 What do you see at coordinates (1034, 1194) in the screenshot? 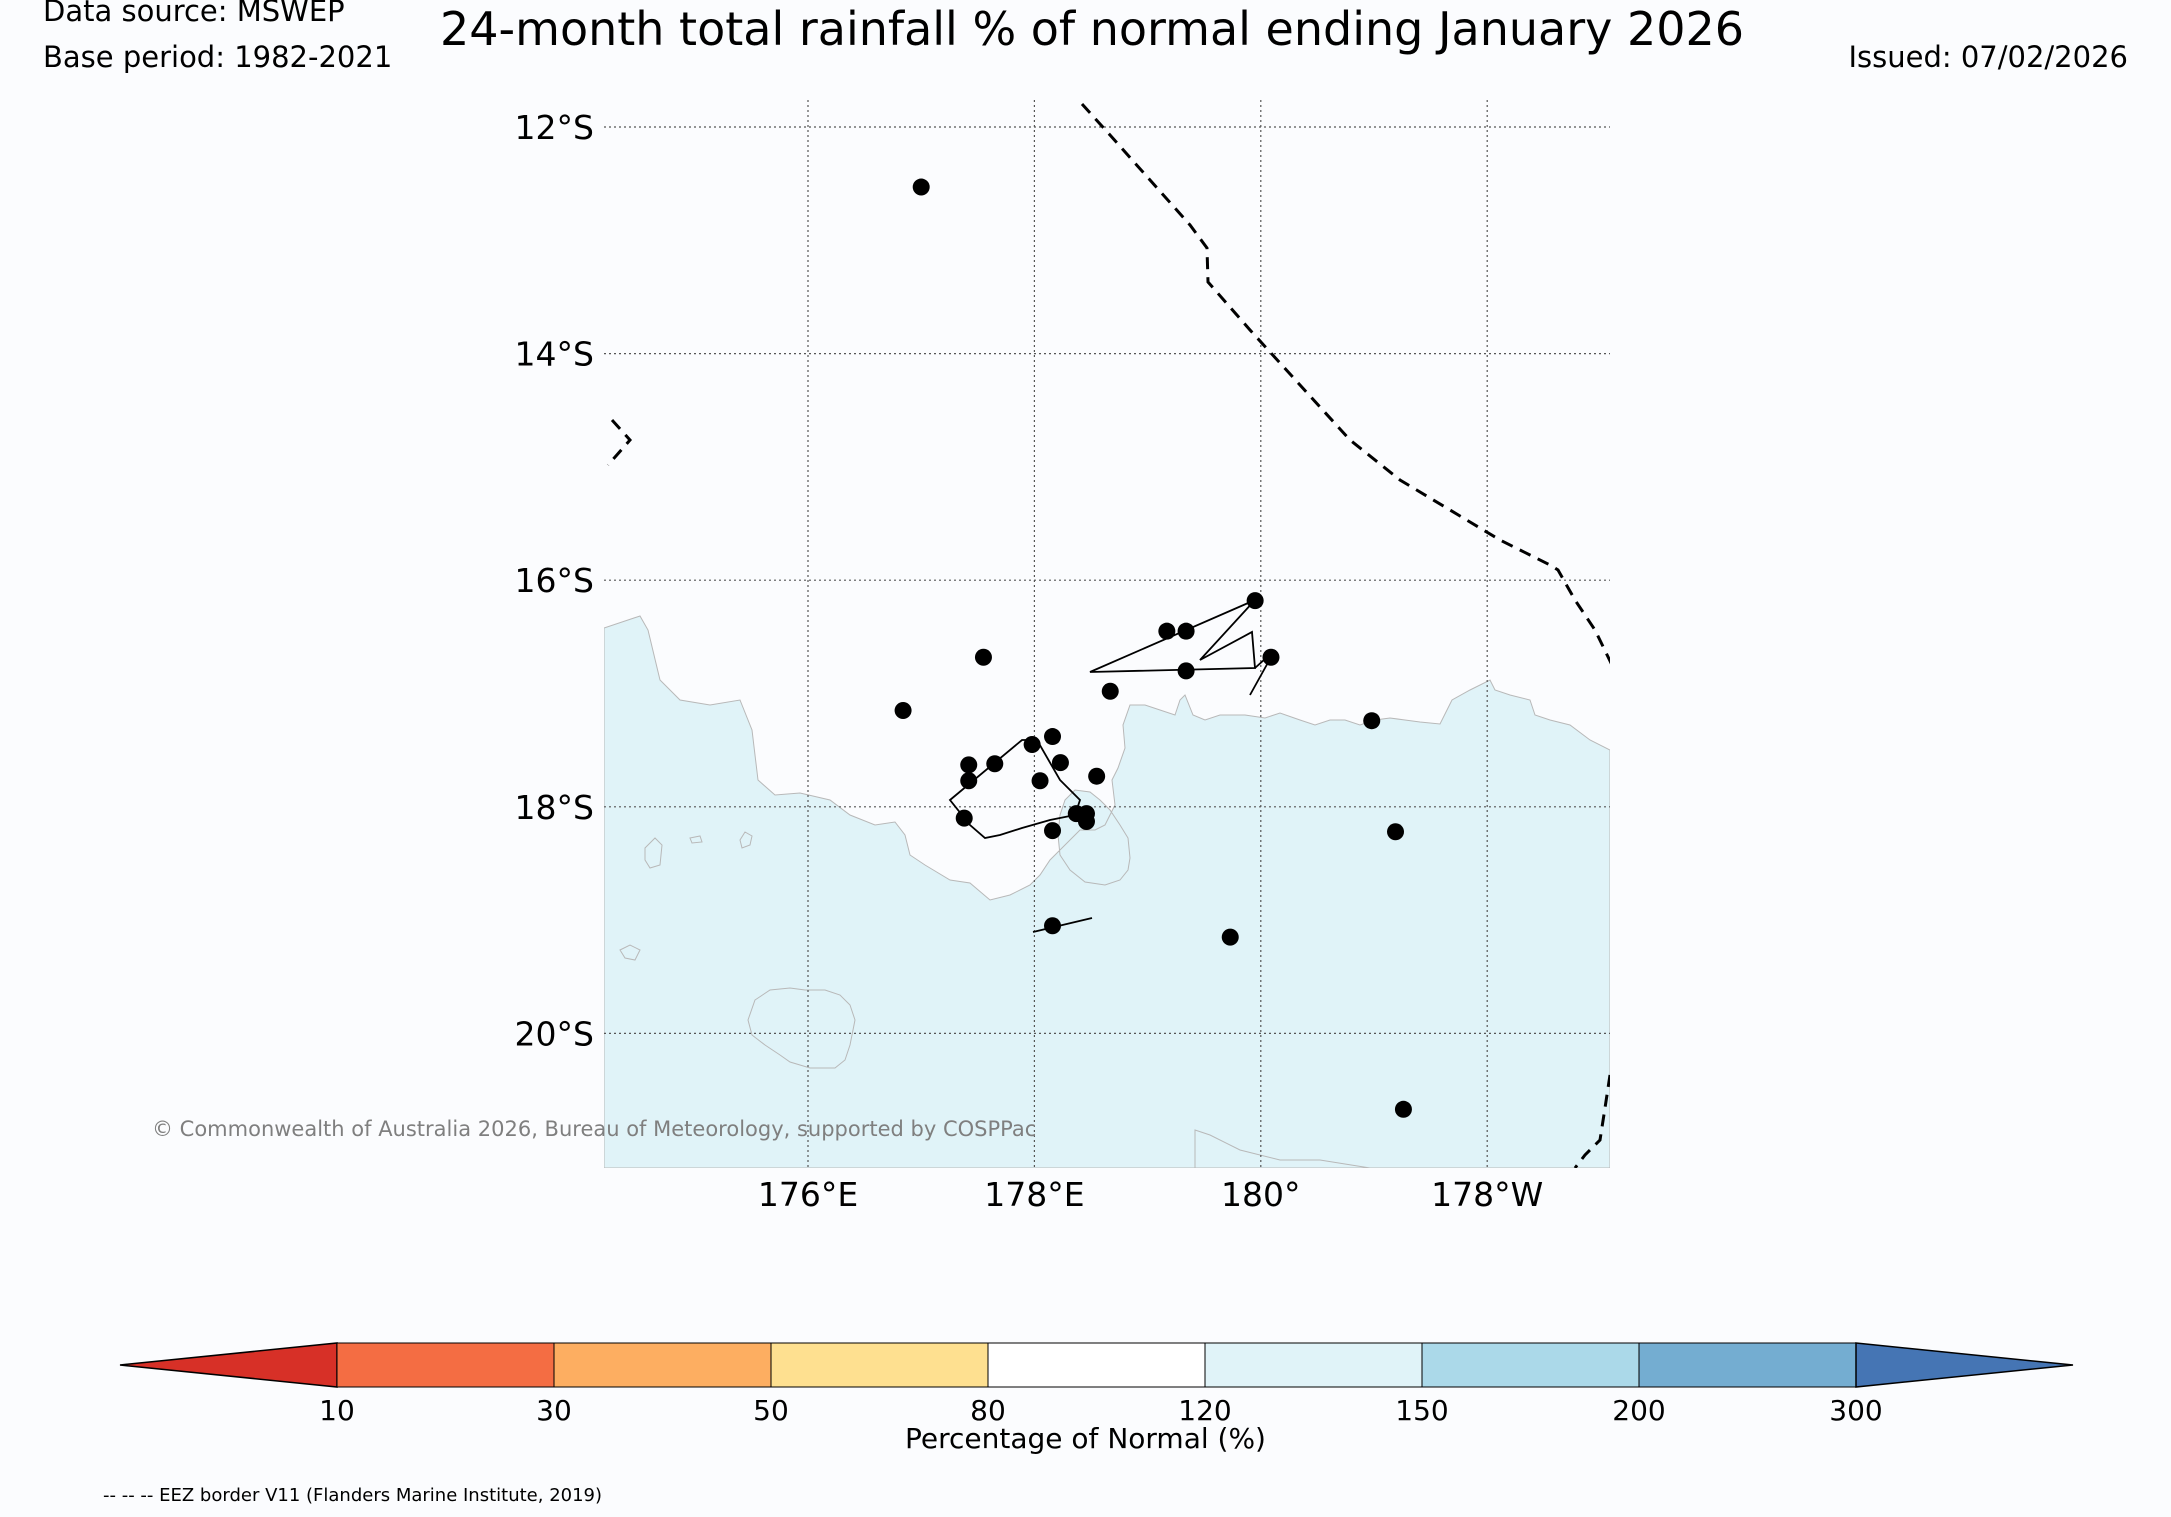
I see `lon-label: 178°E` at bounding box center [1034, 1194].